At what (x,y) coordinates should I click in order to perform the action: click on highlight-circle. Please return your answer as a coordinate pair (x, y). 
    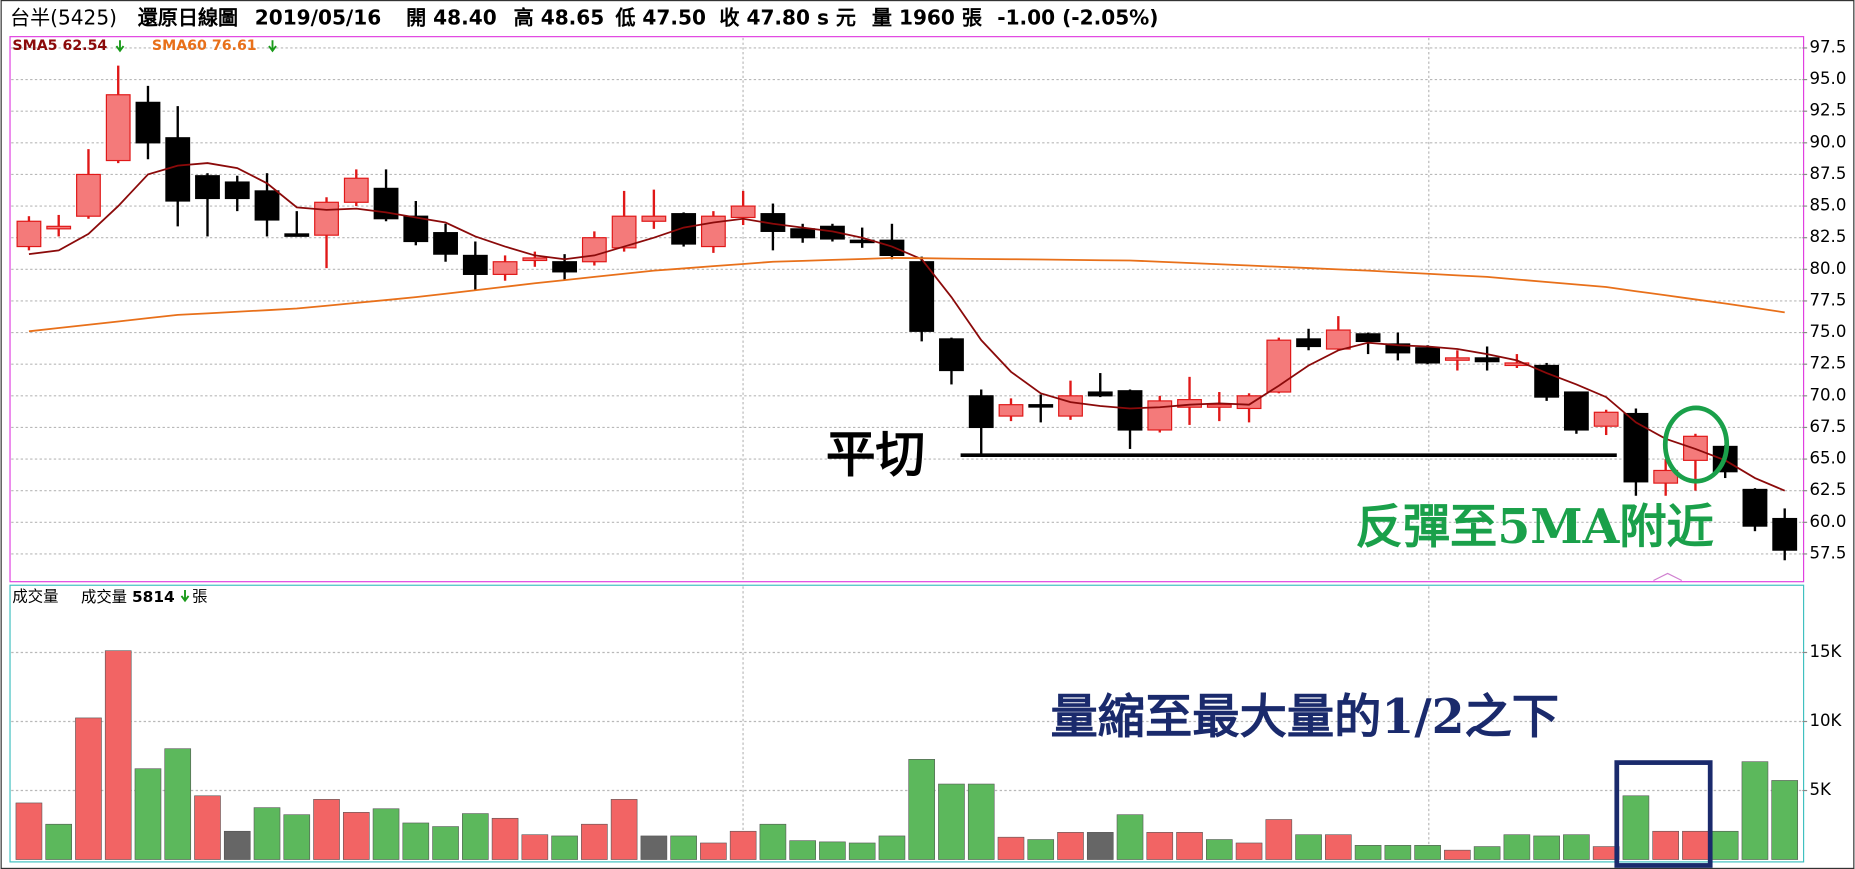
    Looking at the image, I should click on (1696, 444).